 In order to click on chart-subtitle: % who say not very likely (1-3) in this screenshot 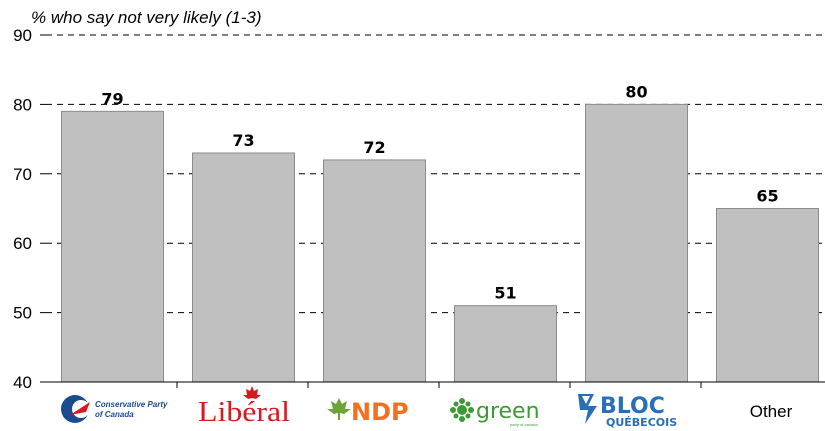, I will do `click(146, 17)`.